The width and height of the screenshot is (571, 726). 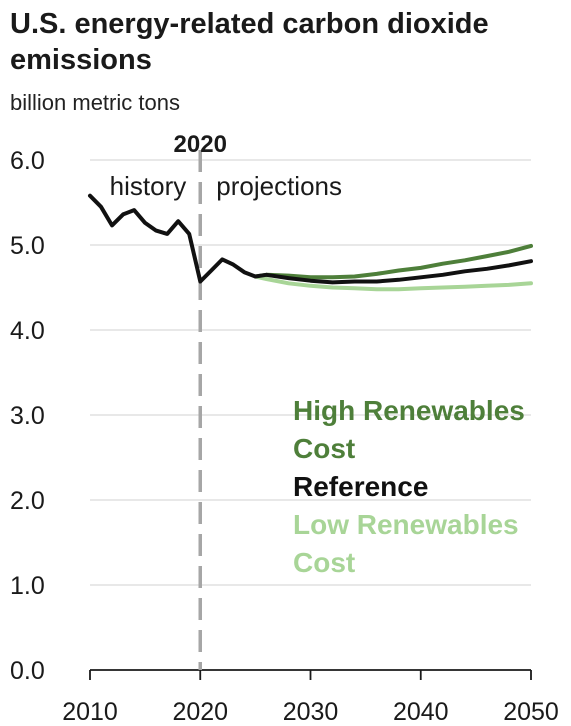 I want to click on y-axis-tick-labels: 0.0 1.0 2.0 3.0 4.0 5.0 6.0, so click(x=27, y=416).